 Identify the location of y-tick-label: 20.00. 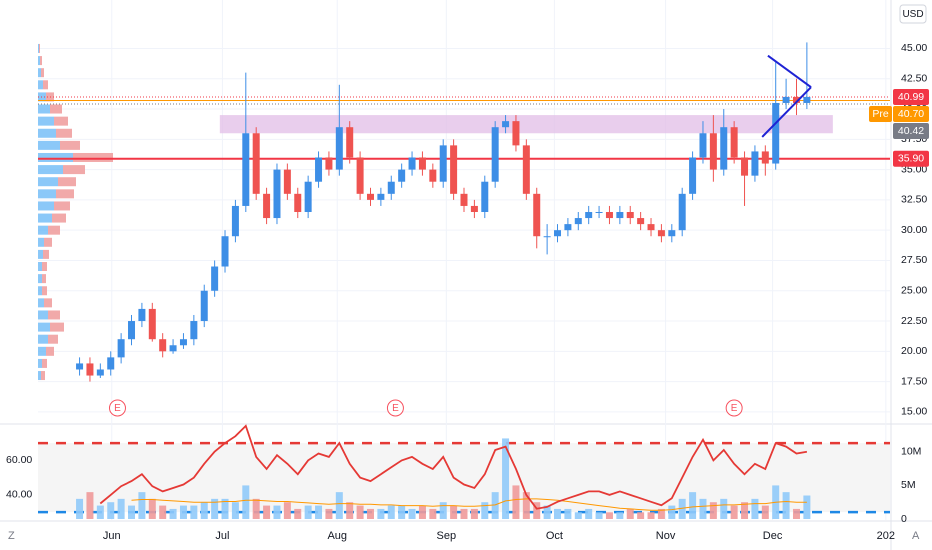
(914, 351).